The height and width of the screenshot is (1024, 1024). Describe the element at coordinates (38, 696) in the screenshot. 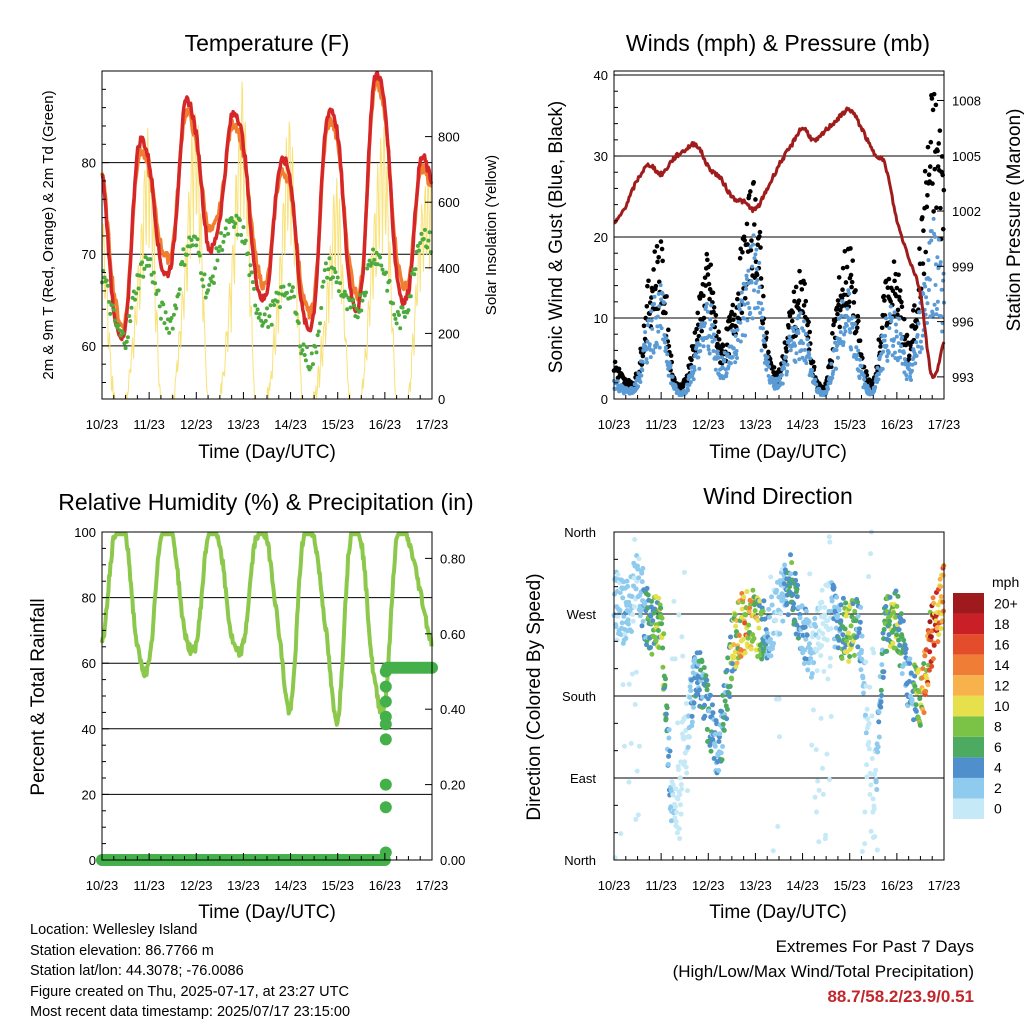

I see `humidity-y-label: Percent & Total Rainfall` at that location.